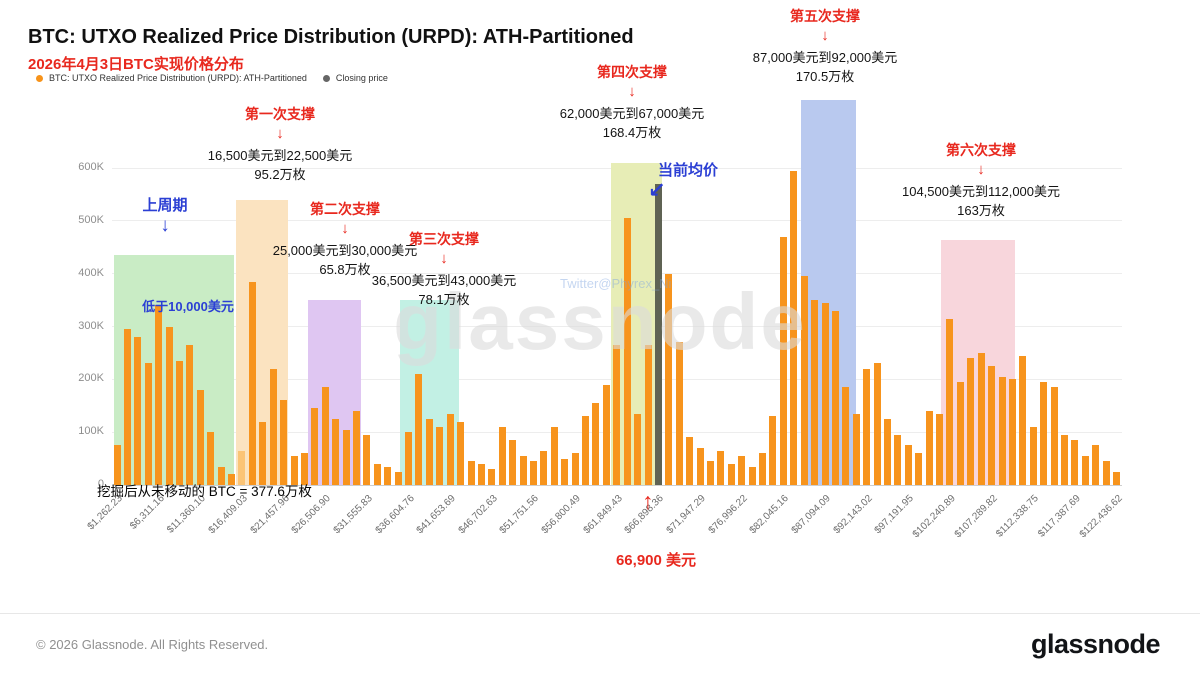  Describe the element at coordinates (91, 325) in the screenshot. I see `y-tick-label: 300K` at that location.